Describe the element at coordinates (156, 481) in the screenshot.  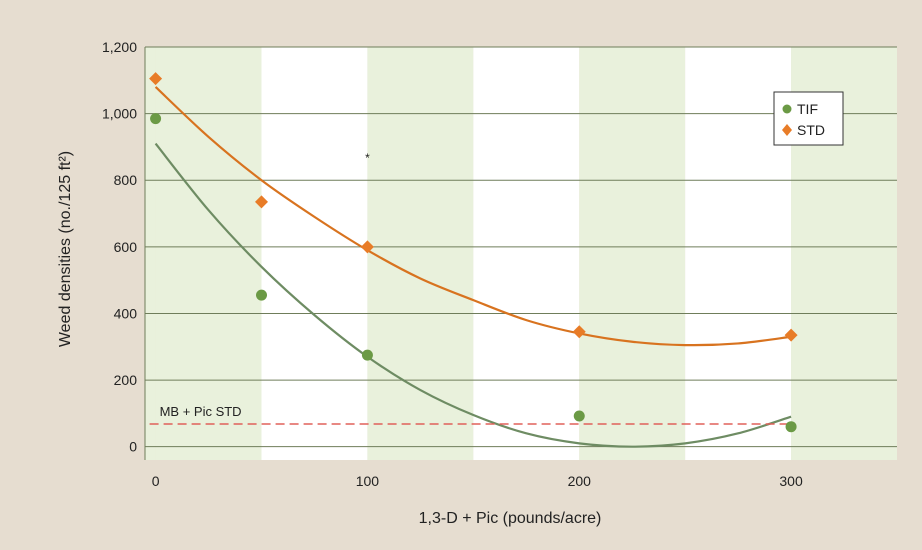
I see `x-tick-label: 0` at that location.